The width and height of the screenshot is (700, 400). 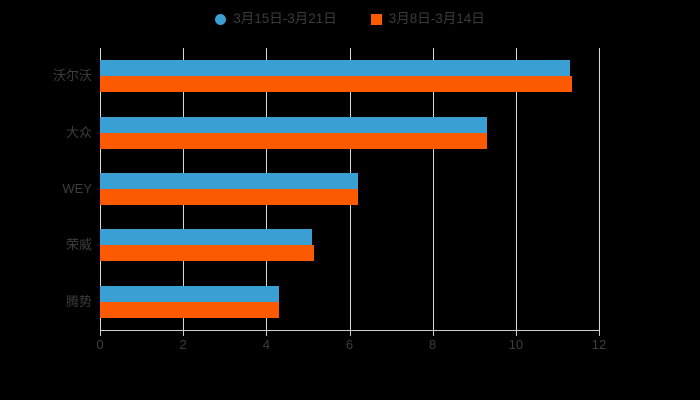 What do you see at coordinates (72, 76) in the screenshot?
I see `y-axis-tick-label-text: 沃尔沃` at bounding box center [72, 76].